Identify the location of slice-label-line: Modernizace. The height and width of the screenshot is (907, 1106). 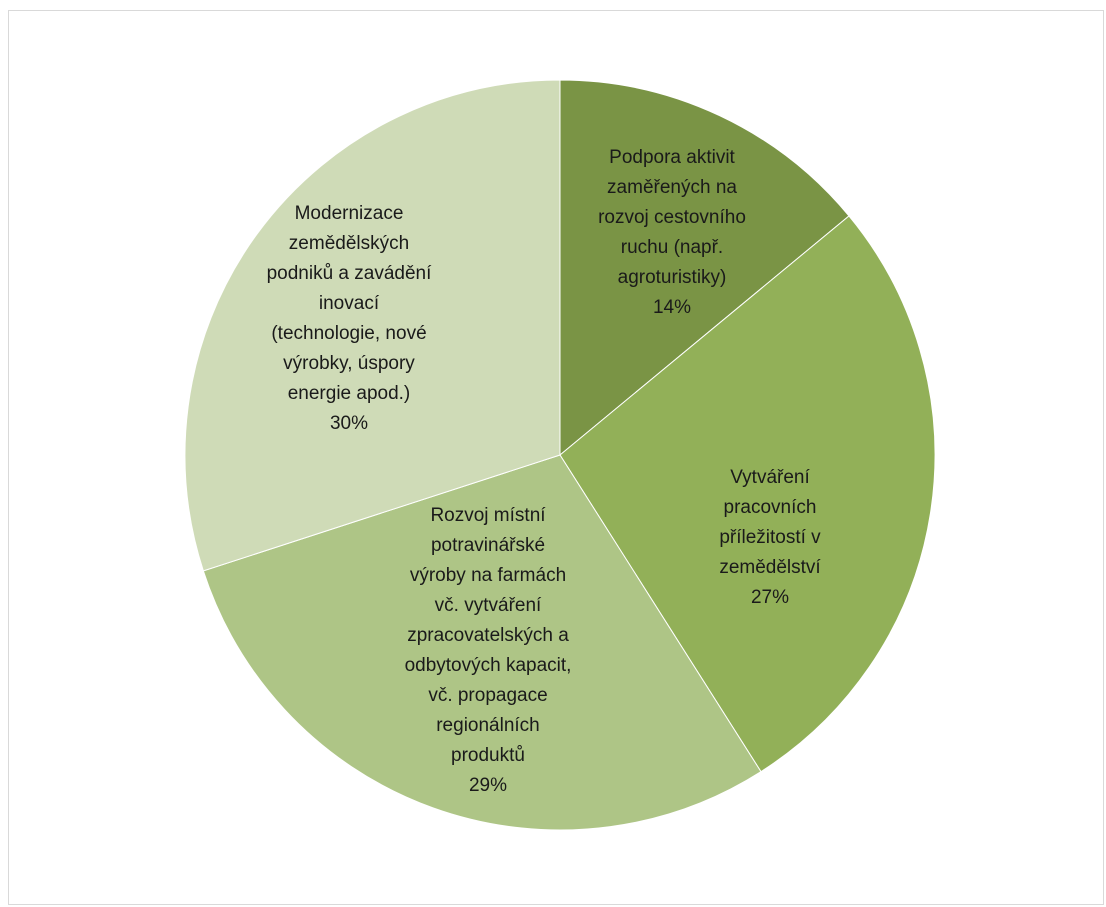
(349, 213).